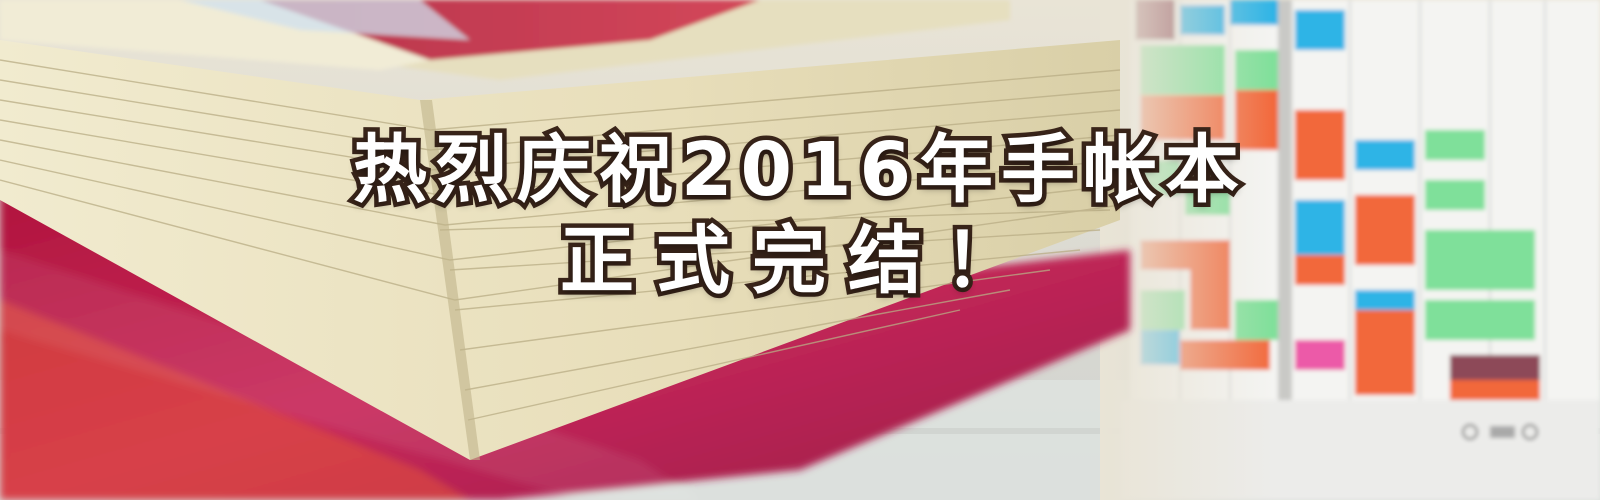 The height and width of the screenshot is (500, 1600). What do you see at coordinates (505, 40) in the screenshot?
I see `top-book` at bounding box center [505, 40].